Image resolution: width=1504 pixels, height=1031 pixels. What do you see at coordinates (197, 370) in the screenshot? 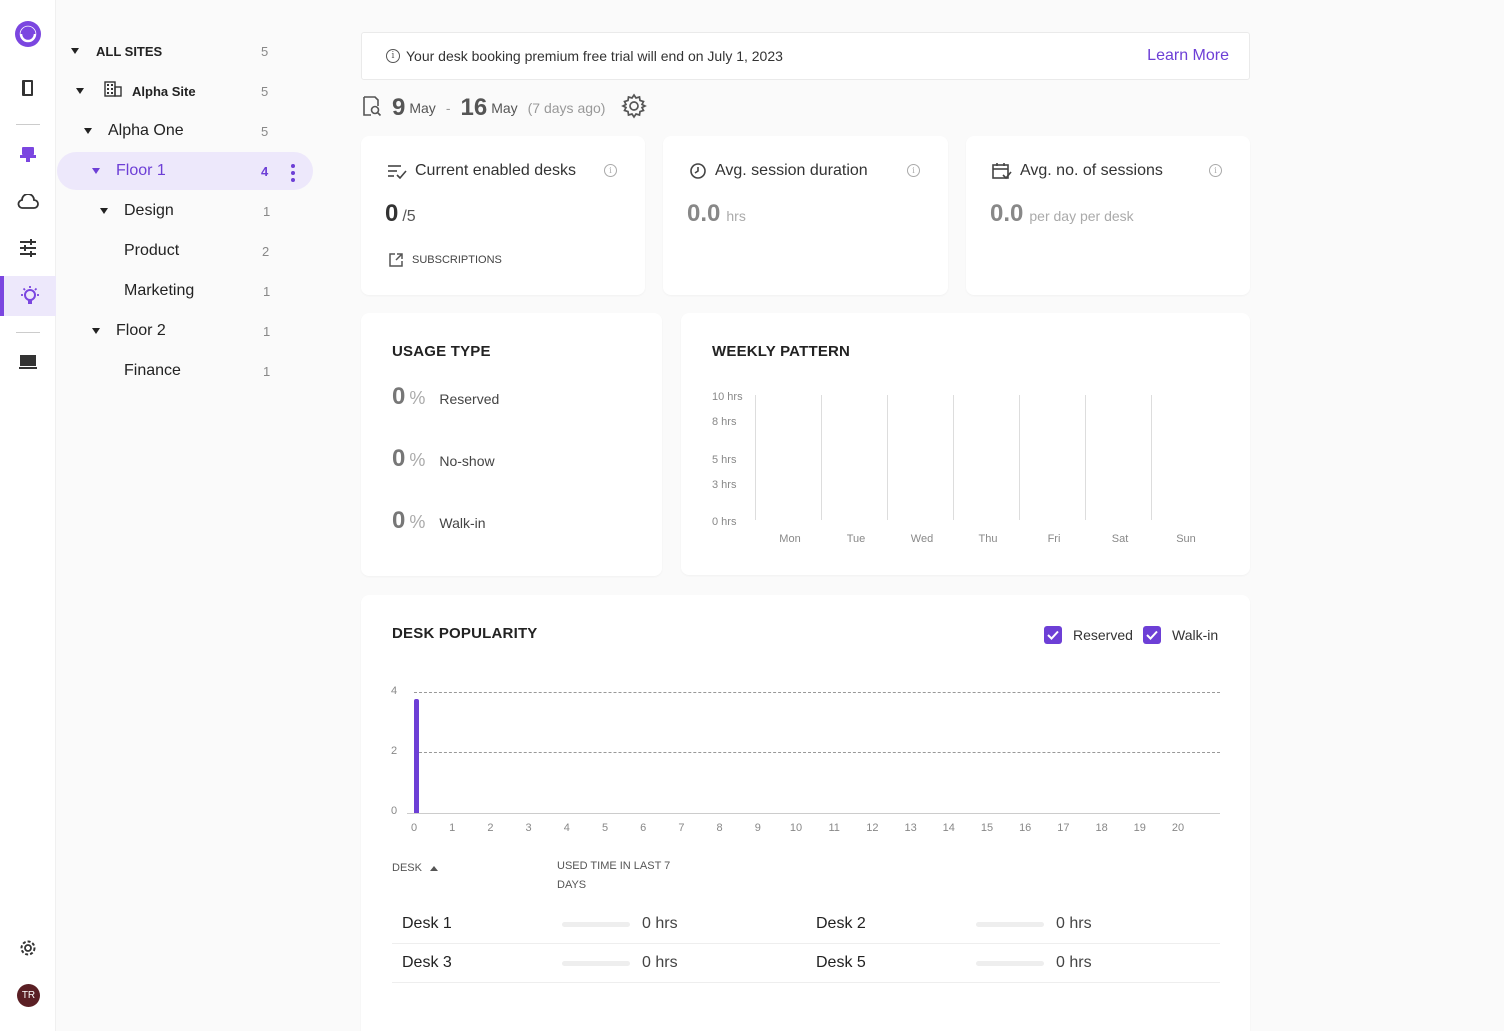
I see `tree-item-finance: Finance 1` at bounding box center [197, 370].